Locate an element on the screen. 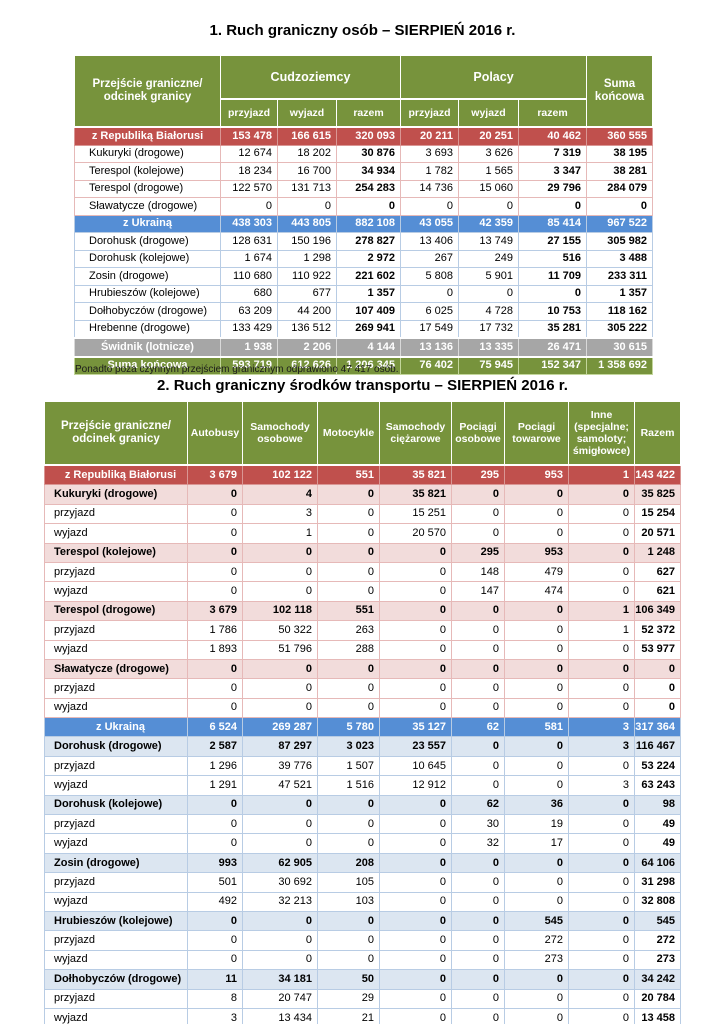 Image resolution: width=725 pixels, height=1024 pixels. cell-value: 143 422 is located at coordinates (657, 475).